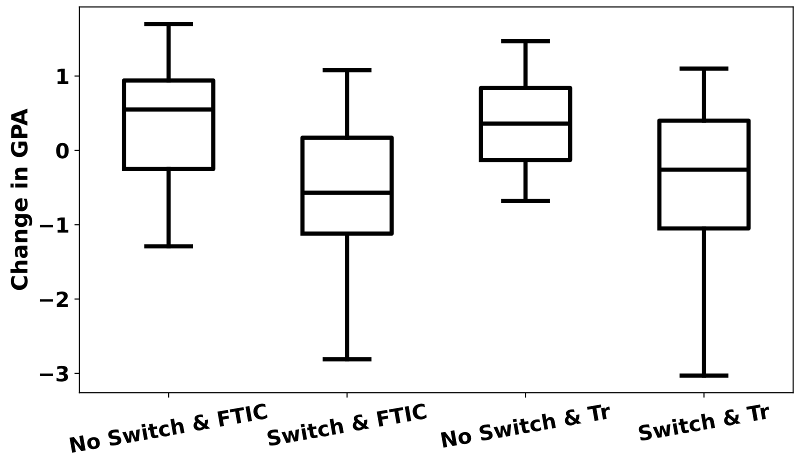 The height and width of the screenshot is (462, 794). I want to click on y-tick-label: 0, so click(62, 150).